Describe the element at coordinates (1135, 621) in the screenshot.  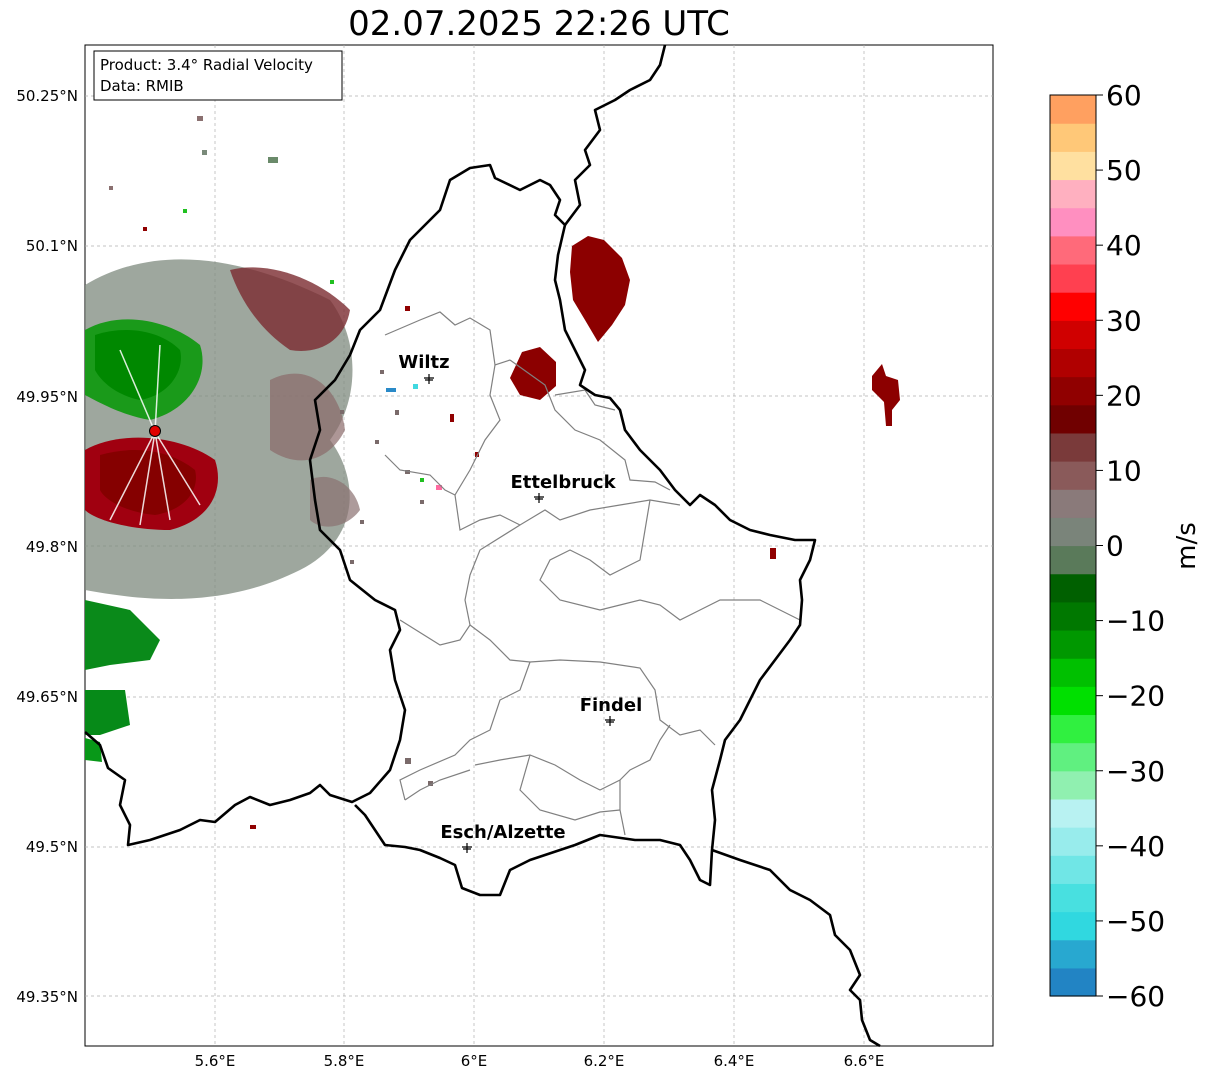
I see `colorbar-tick-label: −10` at that location.